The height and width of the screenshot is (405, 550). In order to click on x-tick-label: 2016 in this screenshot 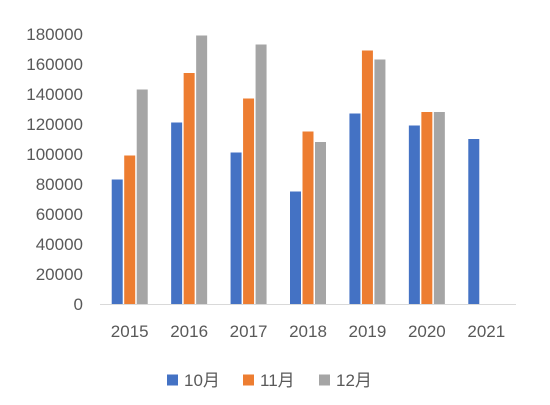, I will do `click(189, 331)`.